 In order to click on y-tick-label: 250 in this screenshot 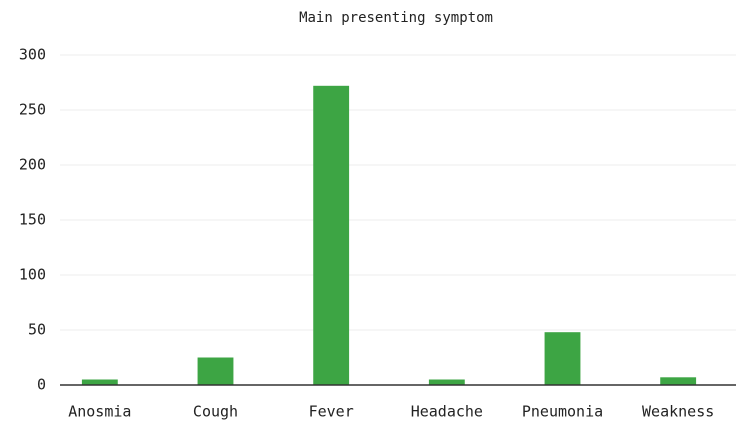, I will do `click(32, 110)`.